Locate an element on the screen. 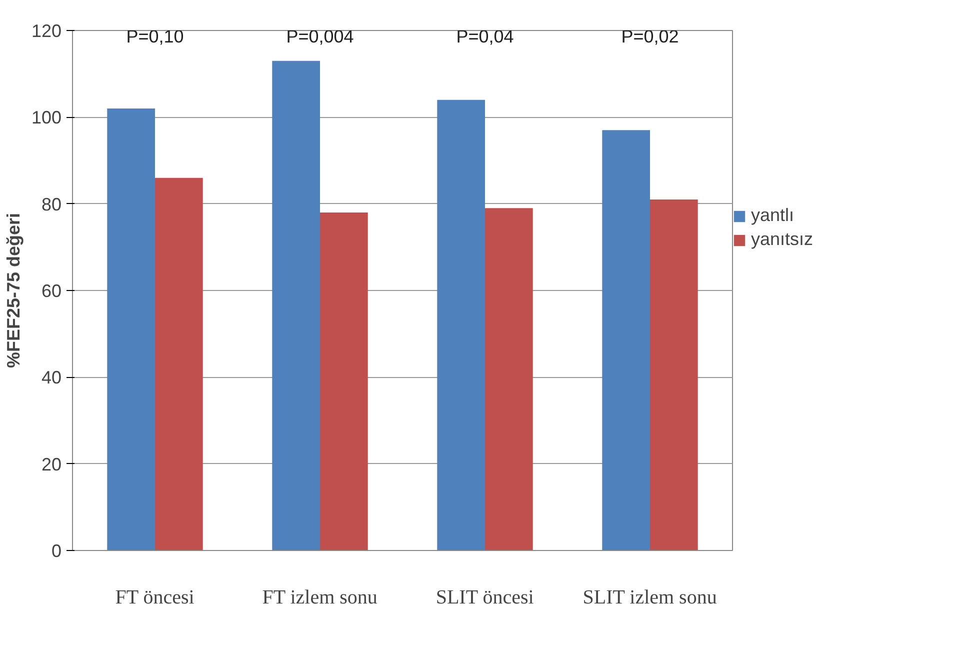 The width and height of the screenshot is (976, 667). y-tick-label: 100 is located at coordinates (46, 118).